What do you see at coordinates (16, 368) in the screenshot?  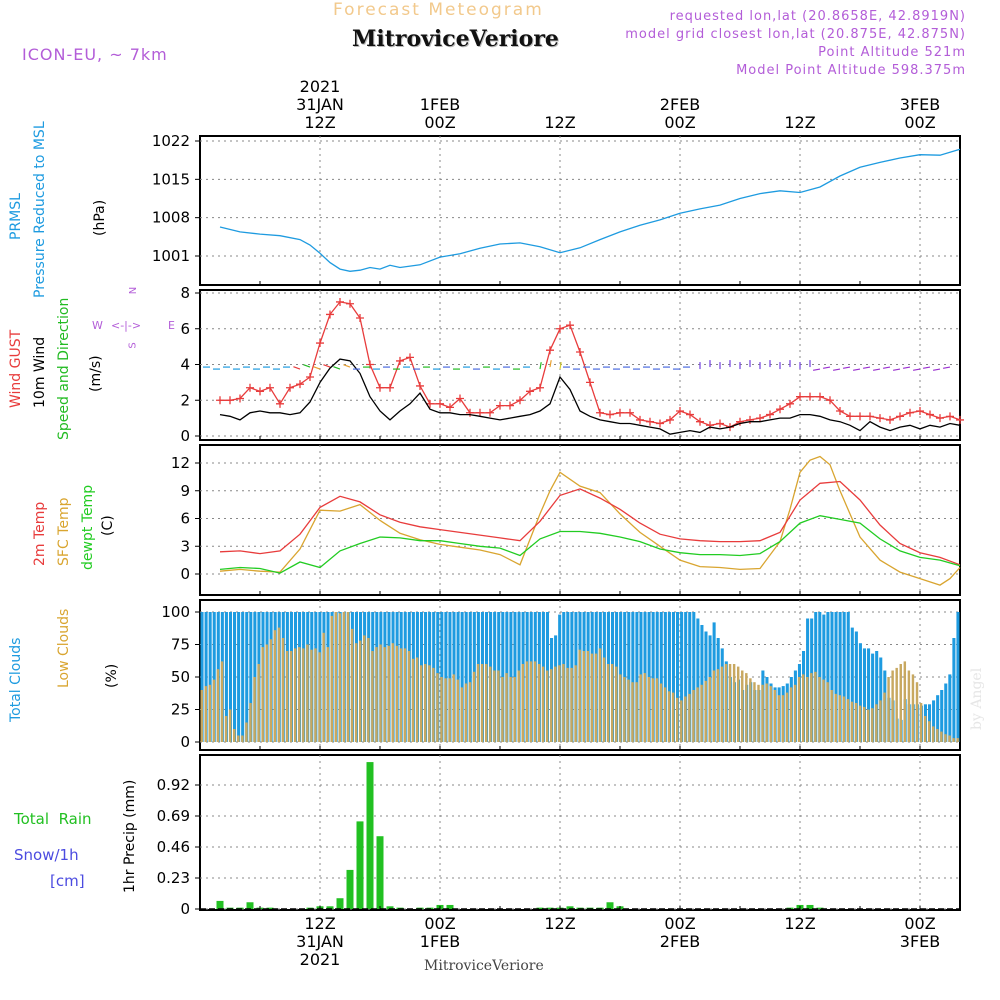 I see `wind-gust-label: Wind GUST` at bounding box center [16, 368].